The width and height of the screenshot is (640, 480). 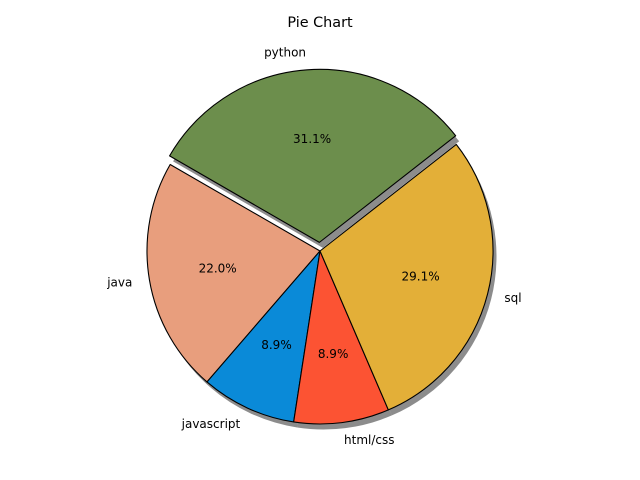 What do you see at coordinates (218, 268) in the screenshot?
I see `slice-percent-java: 22.0%` at bounding box center [218, 268].